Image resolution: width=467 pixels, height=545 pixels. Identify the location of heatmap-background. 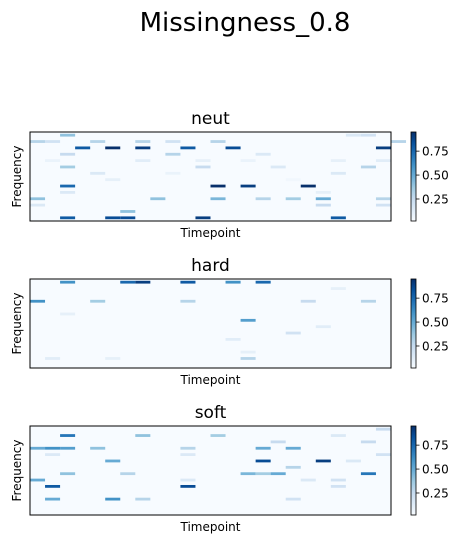
(210, 323).